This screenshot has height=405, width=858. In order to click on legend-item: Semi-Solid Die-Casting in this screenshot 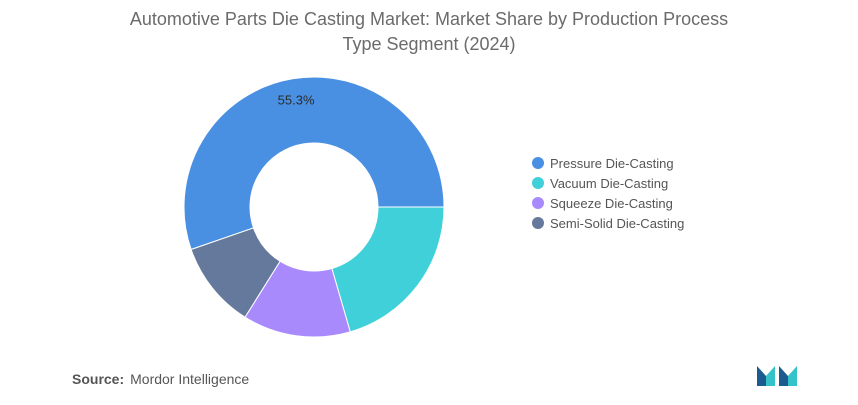, I will do `click(608, 223)`.